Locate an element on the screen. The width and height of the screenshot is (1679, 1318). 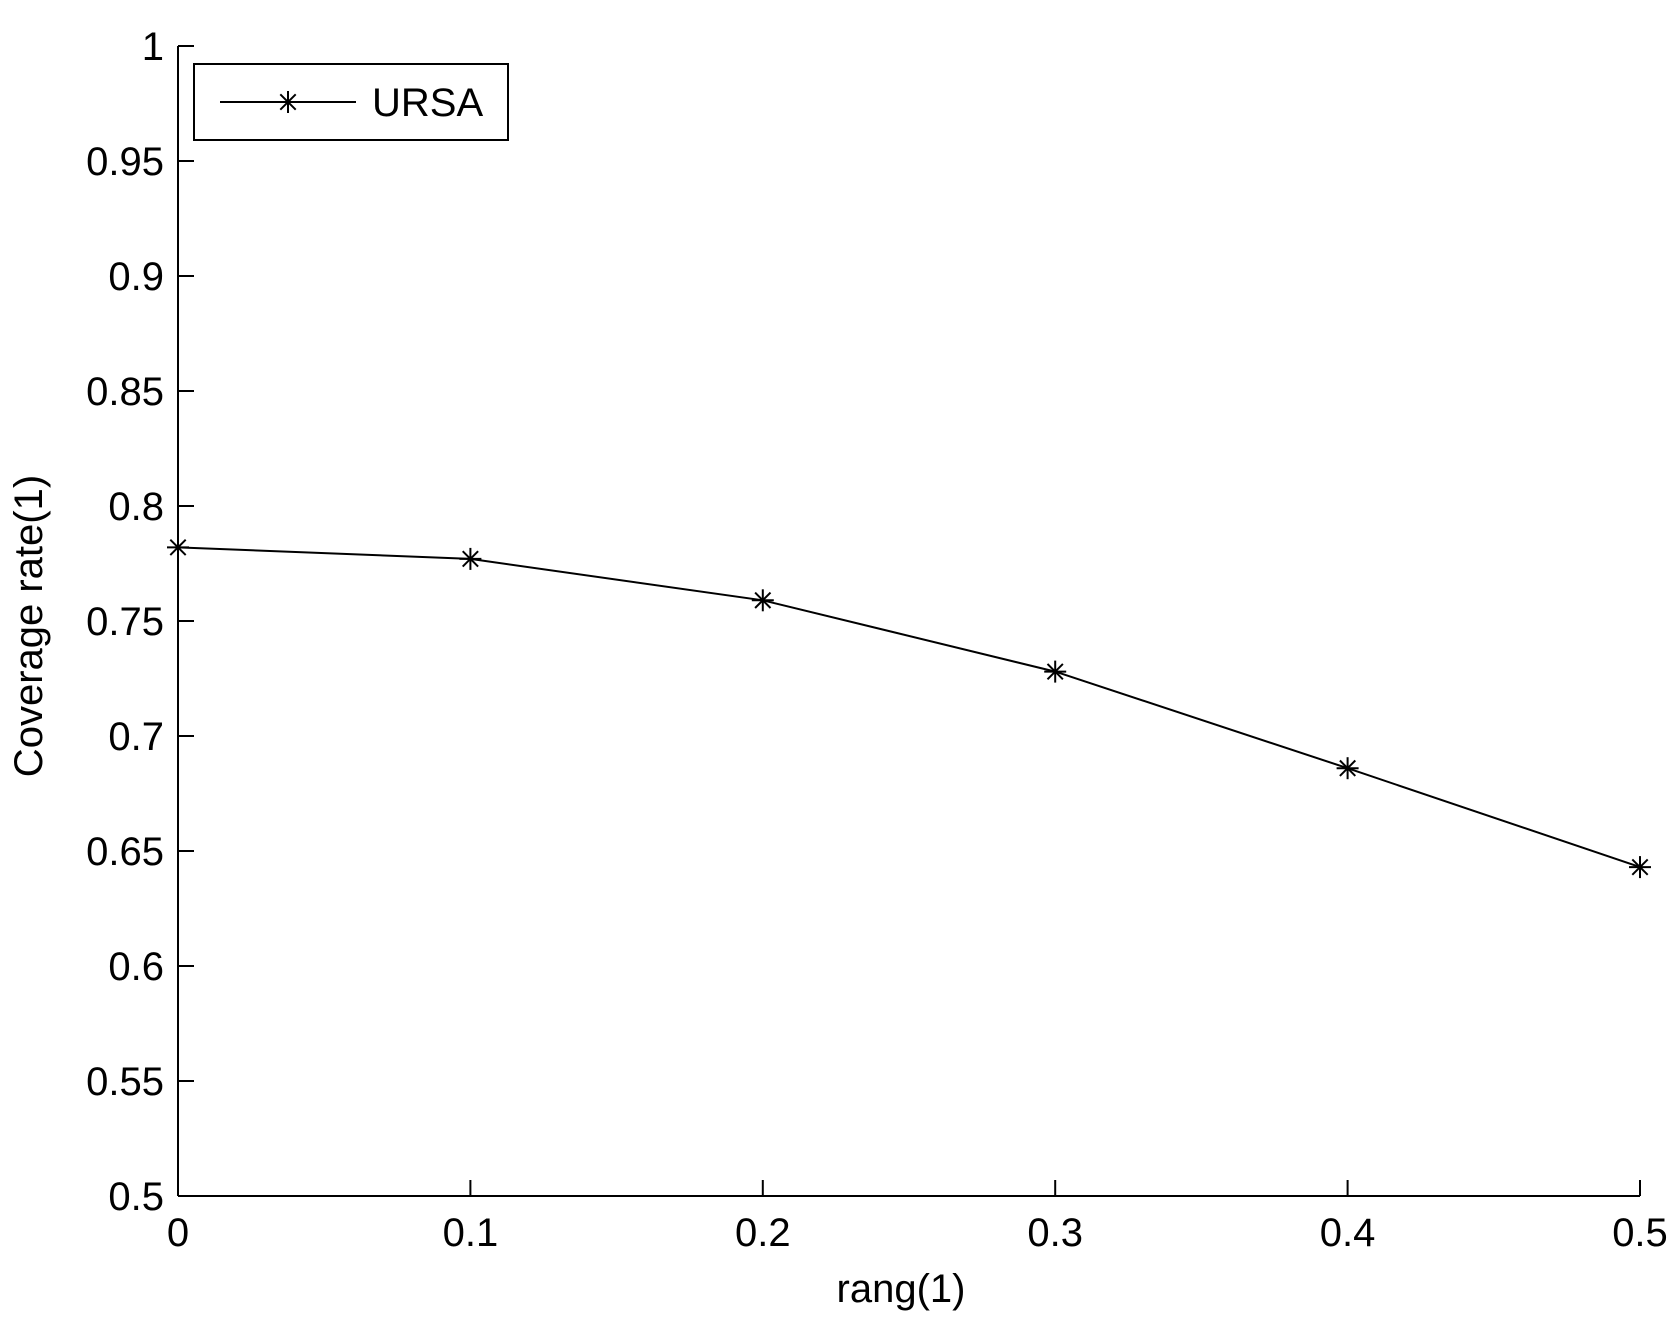
y-axis-label: Coverage rate(1) is located at coordinates (29, 626).